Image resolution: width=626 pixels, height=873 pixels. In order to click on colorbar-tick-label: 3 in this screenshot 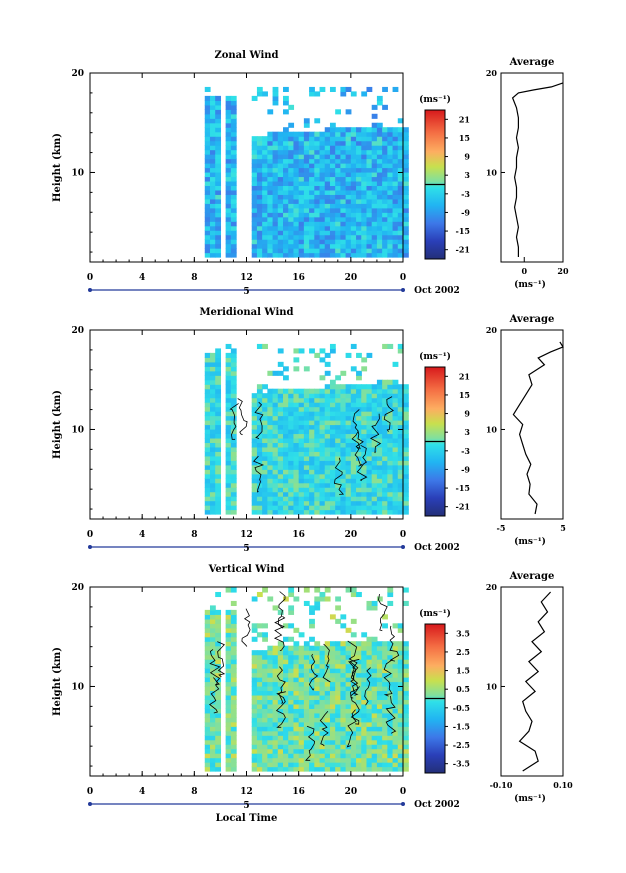, I will do `click(467, 432)`.